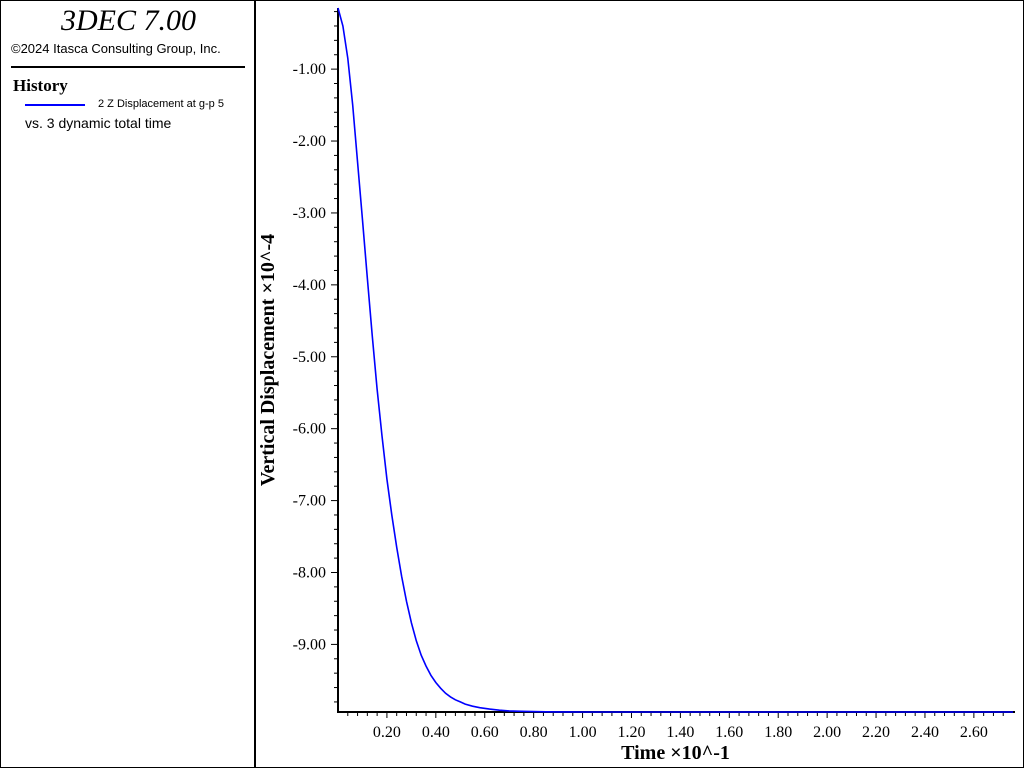 Image resolution: width=1024 pixels, height=768 pixels. Describe the element at coordinates (925, 732) in the screenshot. I see `x-tick-label: 2.40` at that location.